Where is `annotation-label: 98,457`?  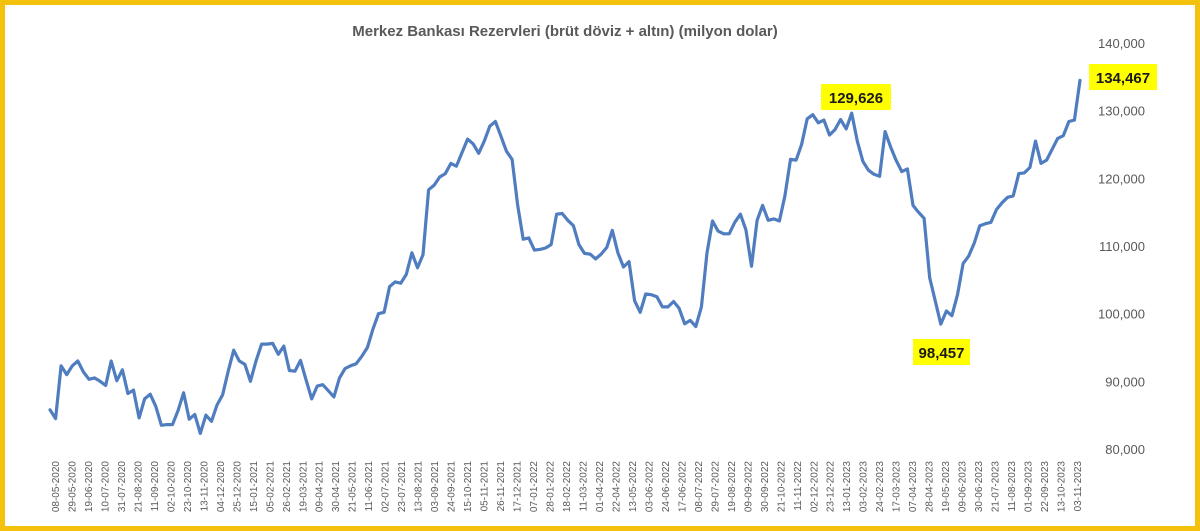 annotation-label: 98,457 is located at coordinates (942, 353).